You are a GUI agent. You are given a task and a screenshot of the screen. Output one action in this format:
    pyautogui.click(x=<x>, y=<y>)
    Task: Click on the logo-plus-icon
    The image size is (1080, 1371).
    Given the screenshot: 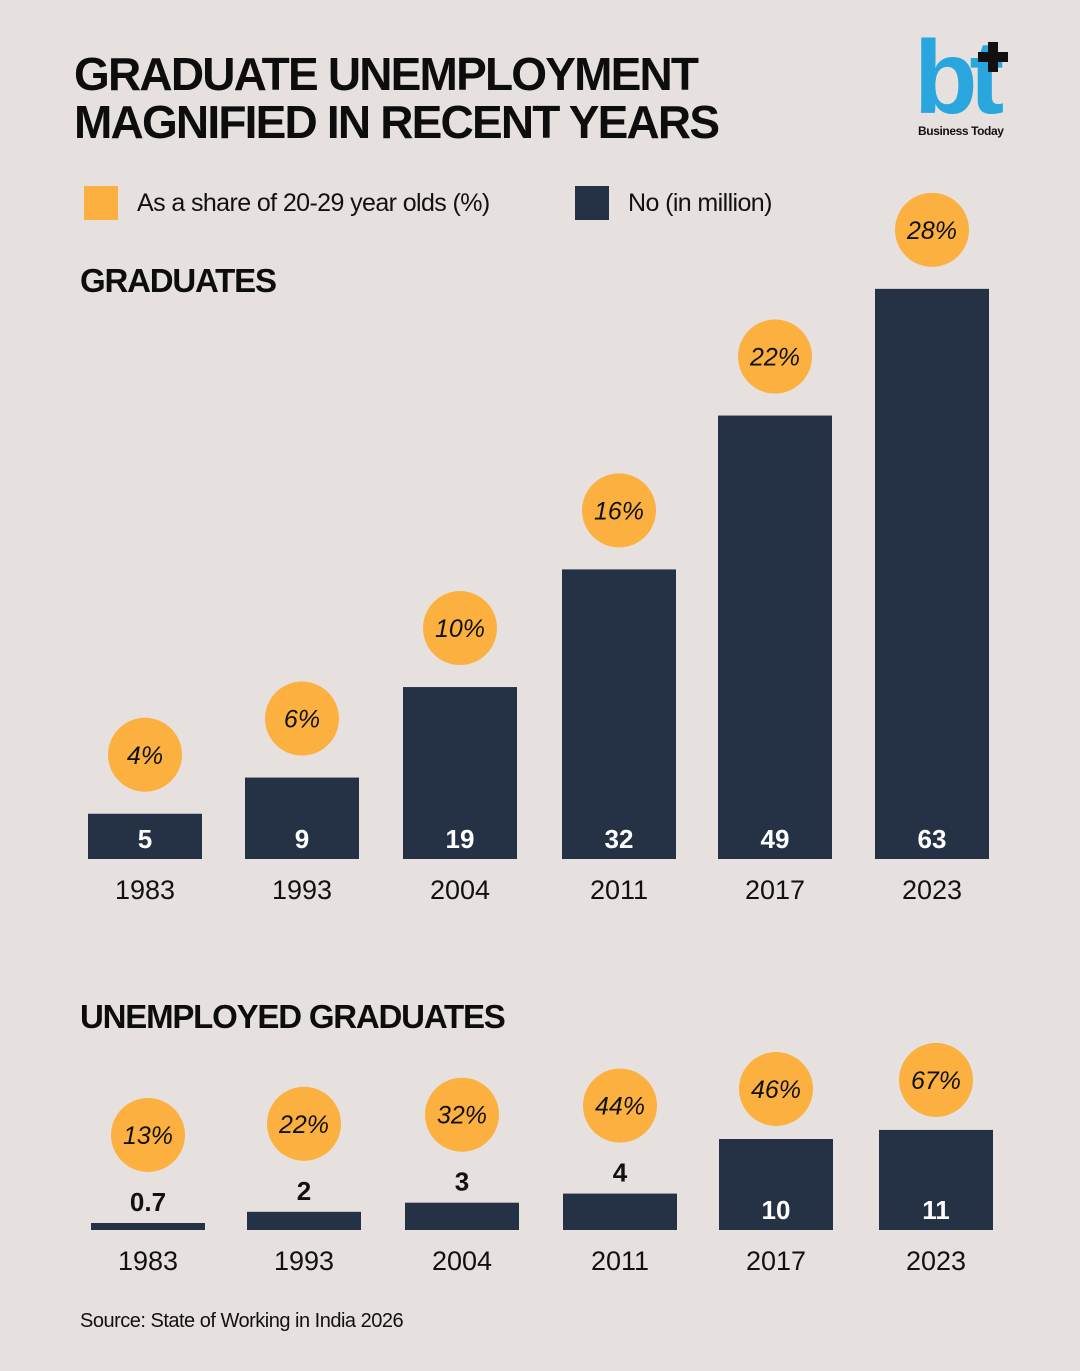 What is the action you would take?
    pyautogui.click(x=993, y=57)
    